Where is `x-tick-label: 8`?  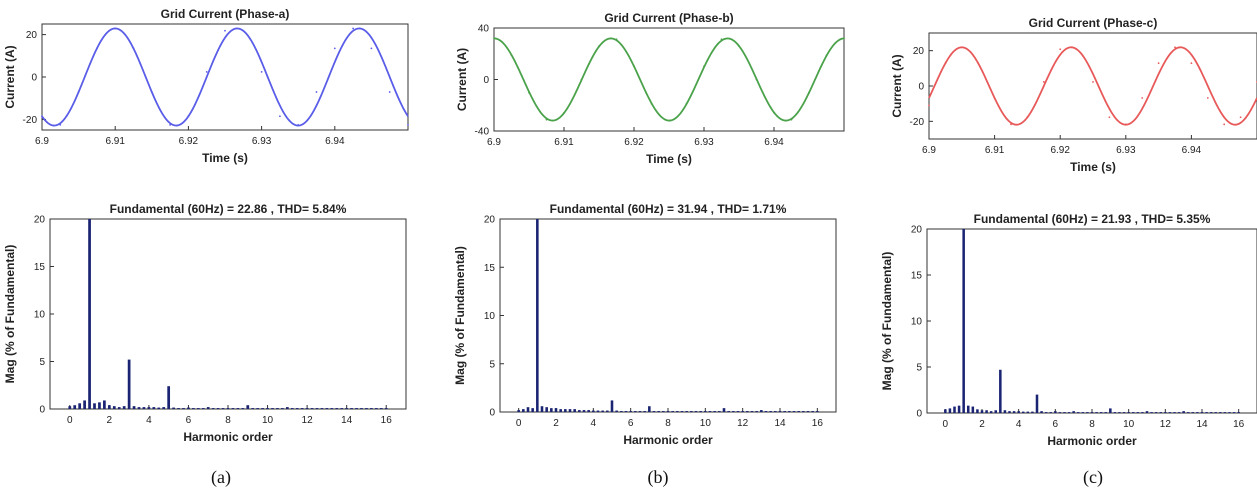 x-tick-label: 8 is located at coordinates (228, 420).